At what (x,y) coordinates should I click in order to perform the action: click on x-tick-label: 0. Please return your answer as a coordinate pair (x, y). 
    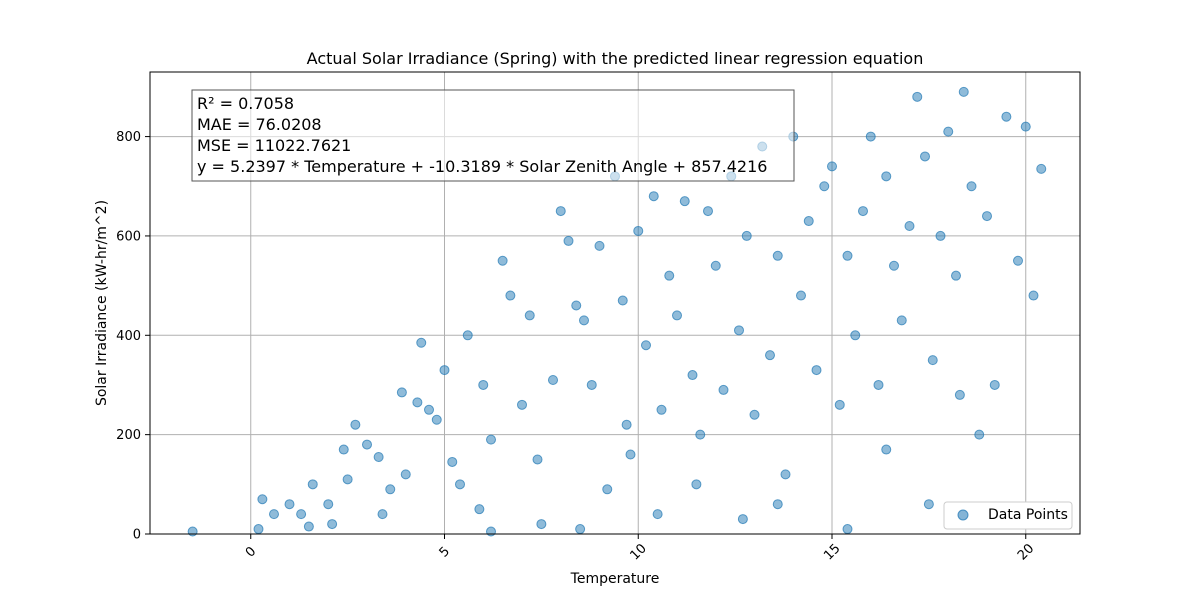
    Looking at the image, I should click on (251, 552).